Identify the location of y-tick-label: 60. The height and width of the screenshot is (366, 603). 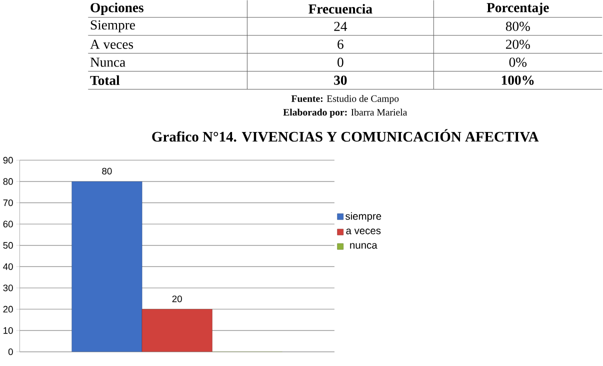
(8, 224).